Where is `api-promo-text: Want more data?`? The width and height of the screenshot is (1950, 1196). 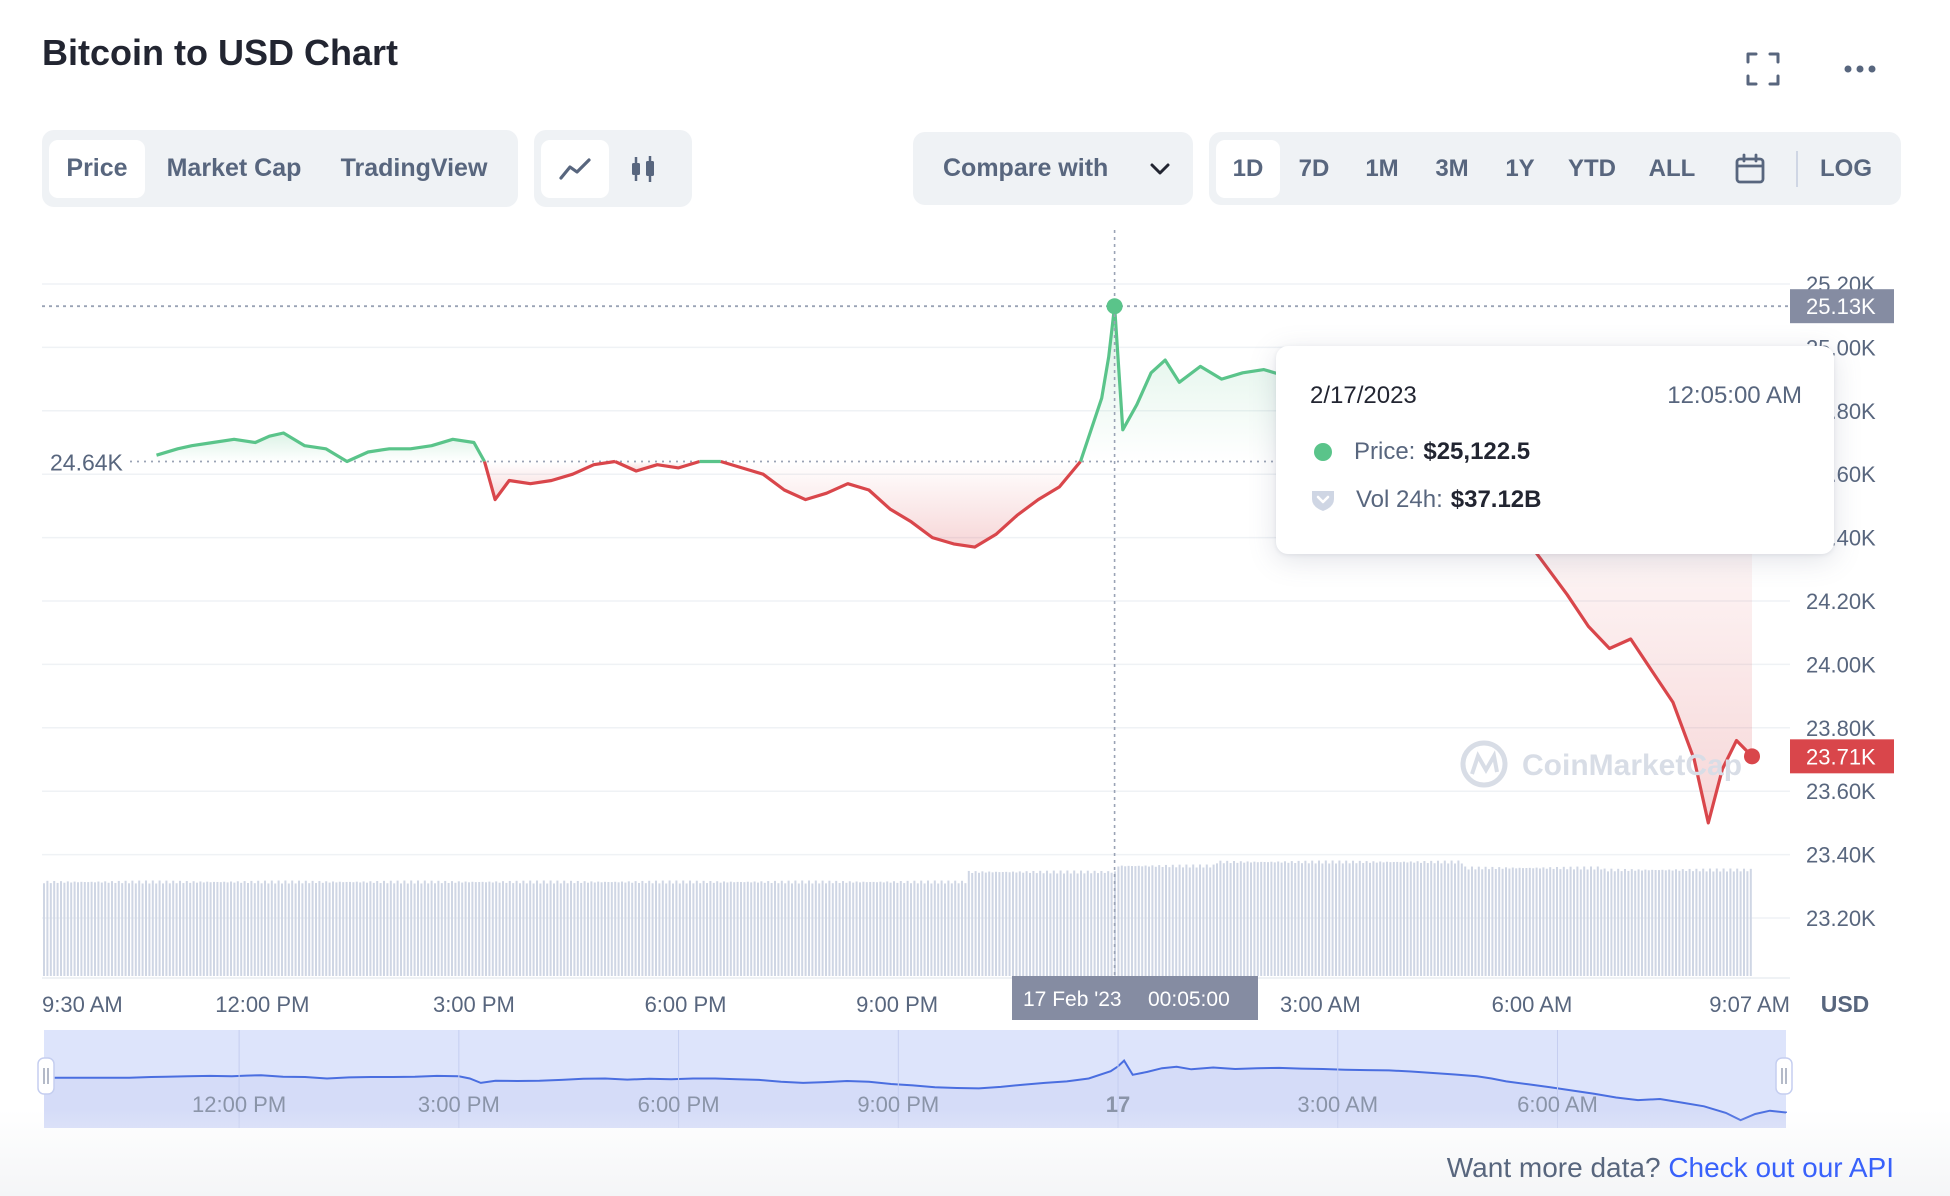
api-promo-text: Want more data? is located at coordinates (1553, 1167).